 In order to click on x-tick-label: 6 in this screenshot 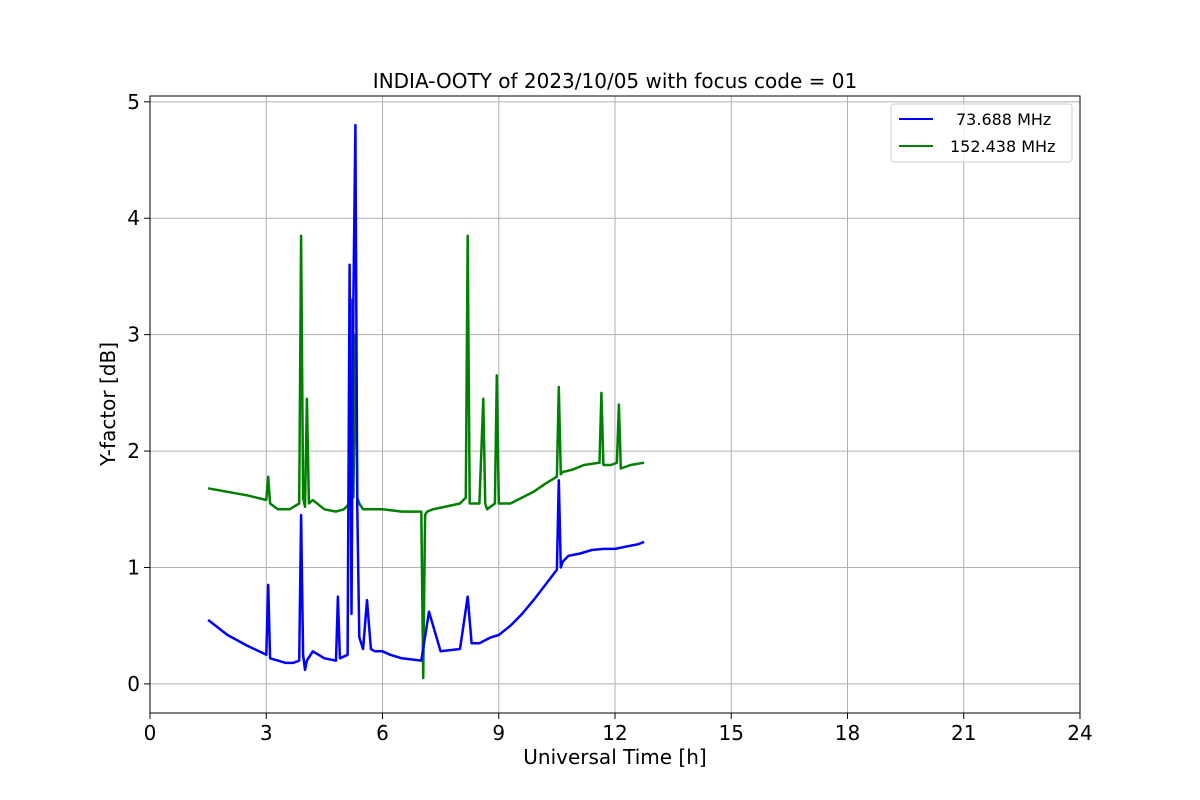, I will do `click(382, 733)`.